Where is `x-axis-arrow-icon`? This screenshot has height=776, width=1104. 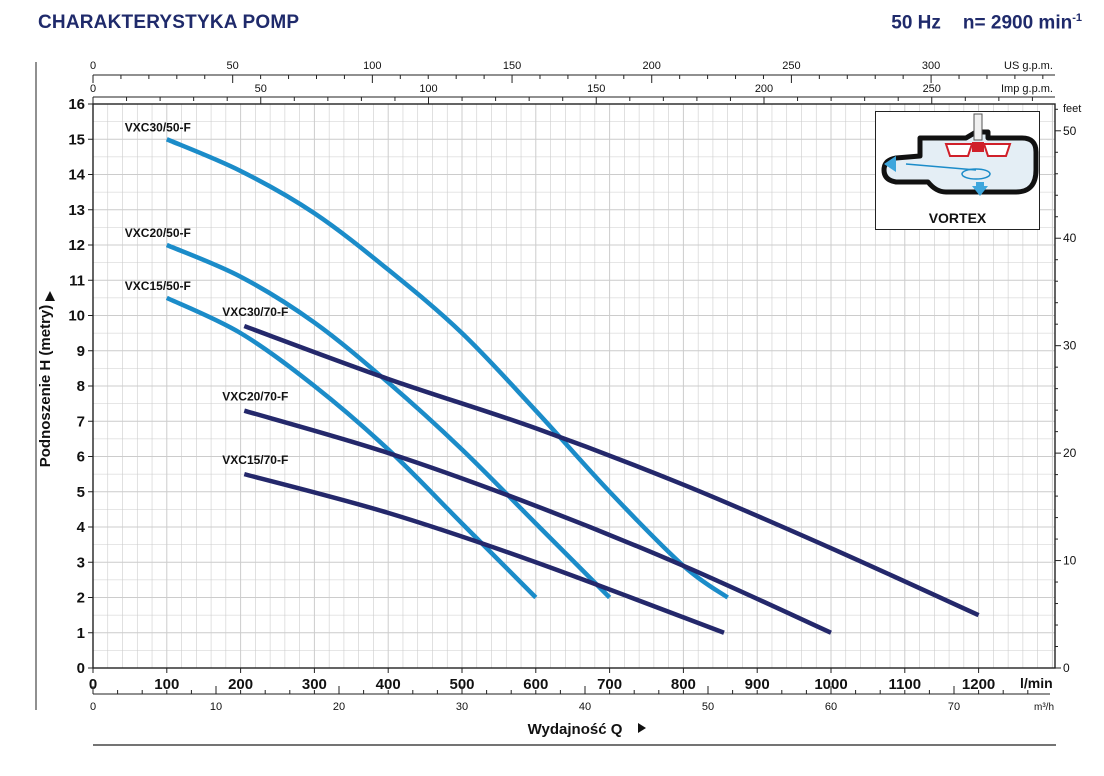 x-axis-arrow-icon is located at coordinates (642, 728).